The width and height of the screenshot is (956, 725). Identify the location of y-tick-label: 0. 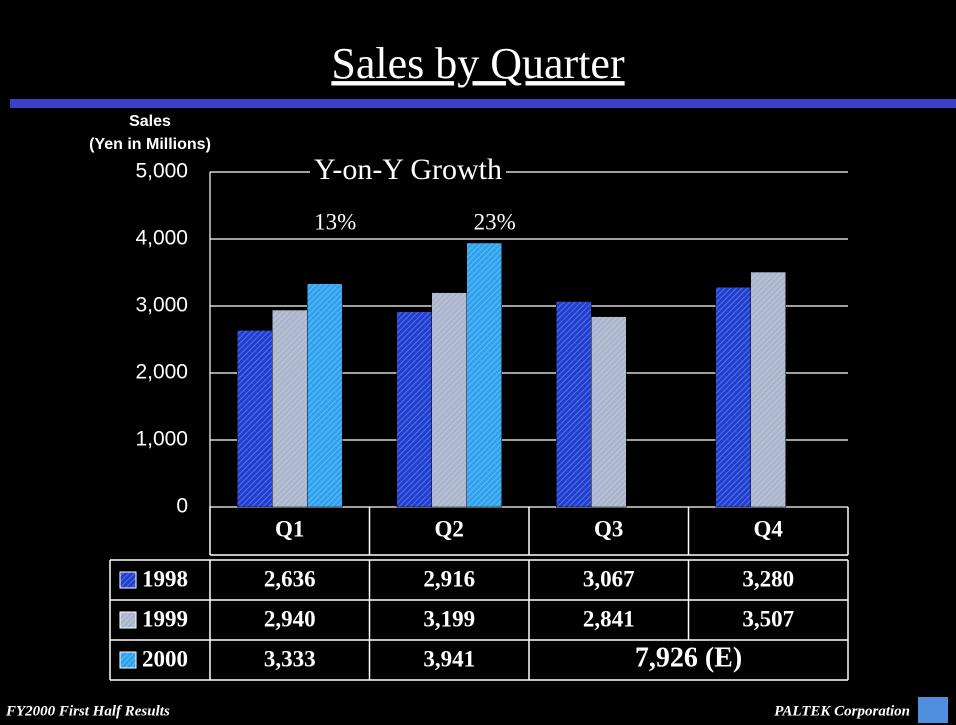
(182, 506).